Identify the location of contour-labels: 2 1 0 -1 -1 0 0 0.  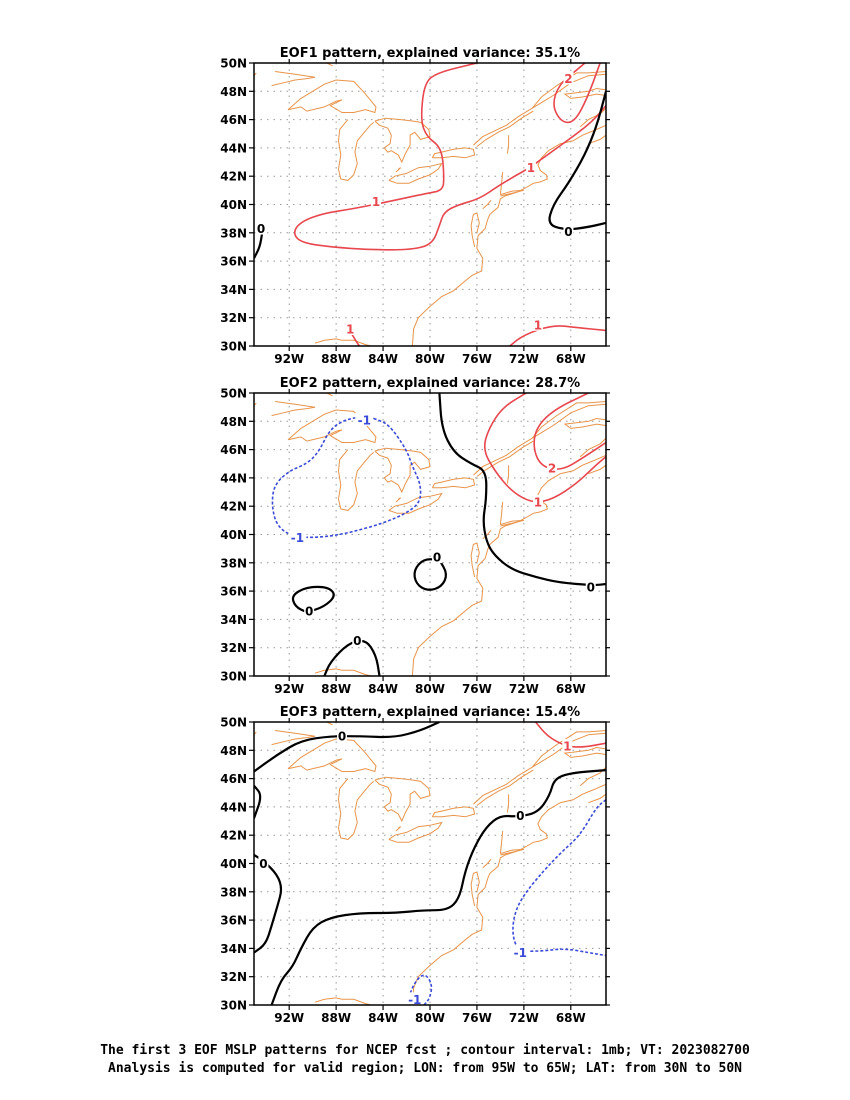
(442, 530).